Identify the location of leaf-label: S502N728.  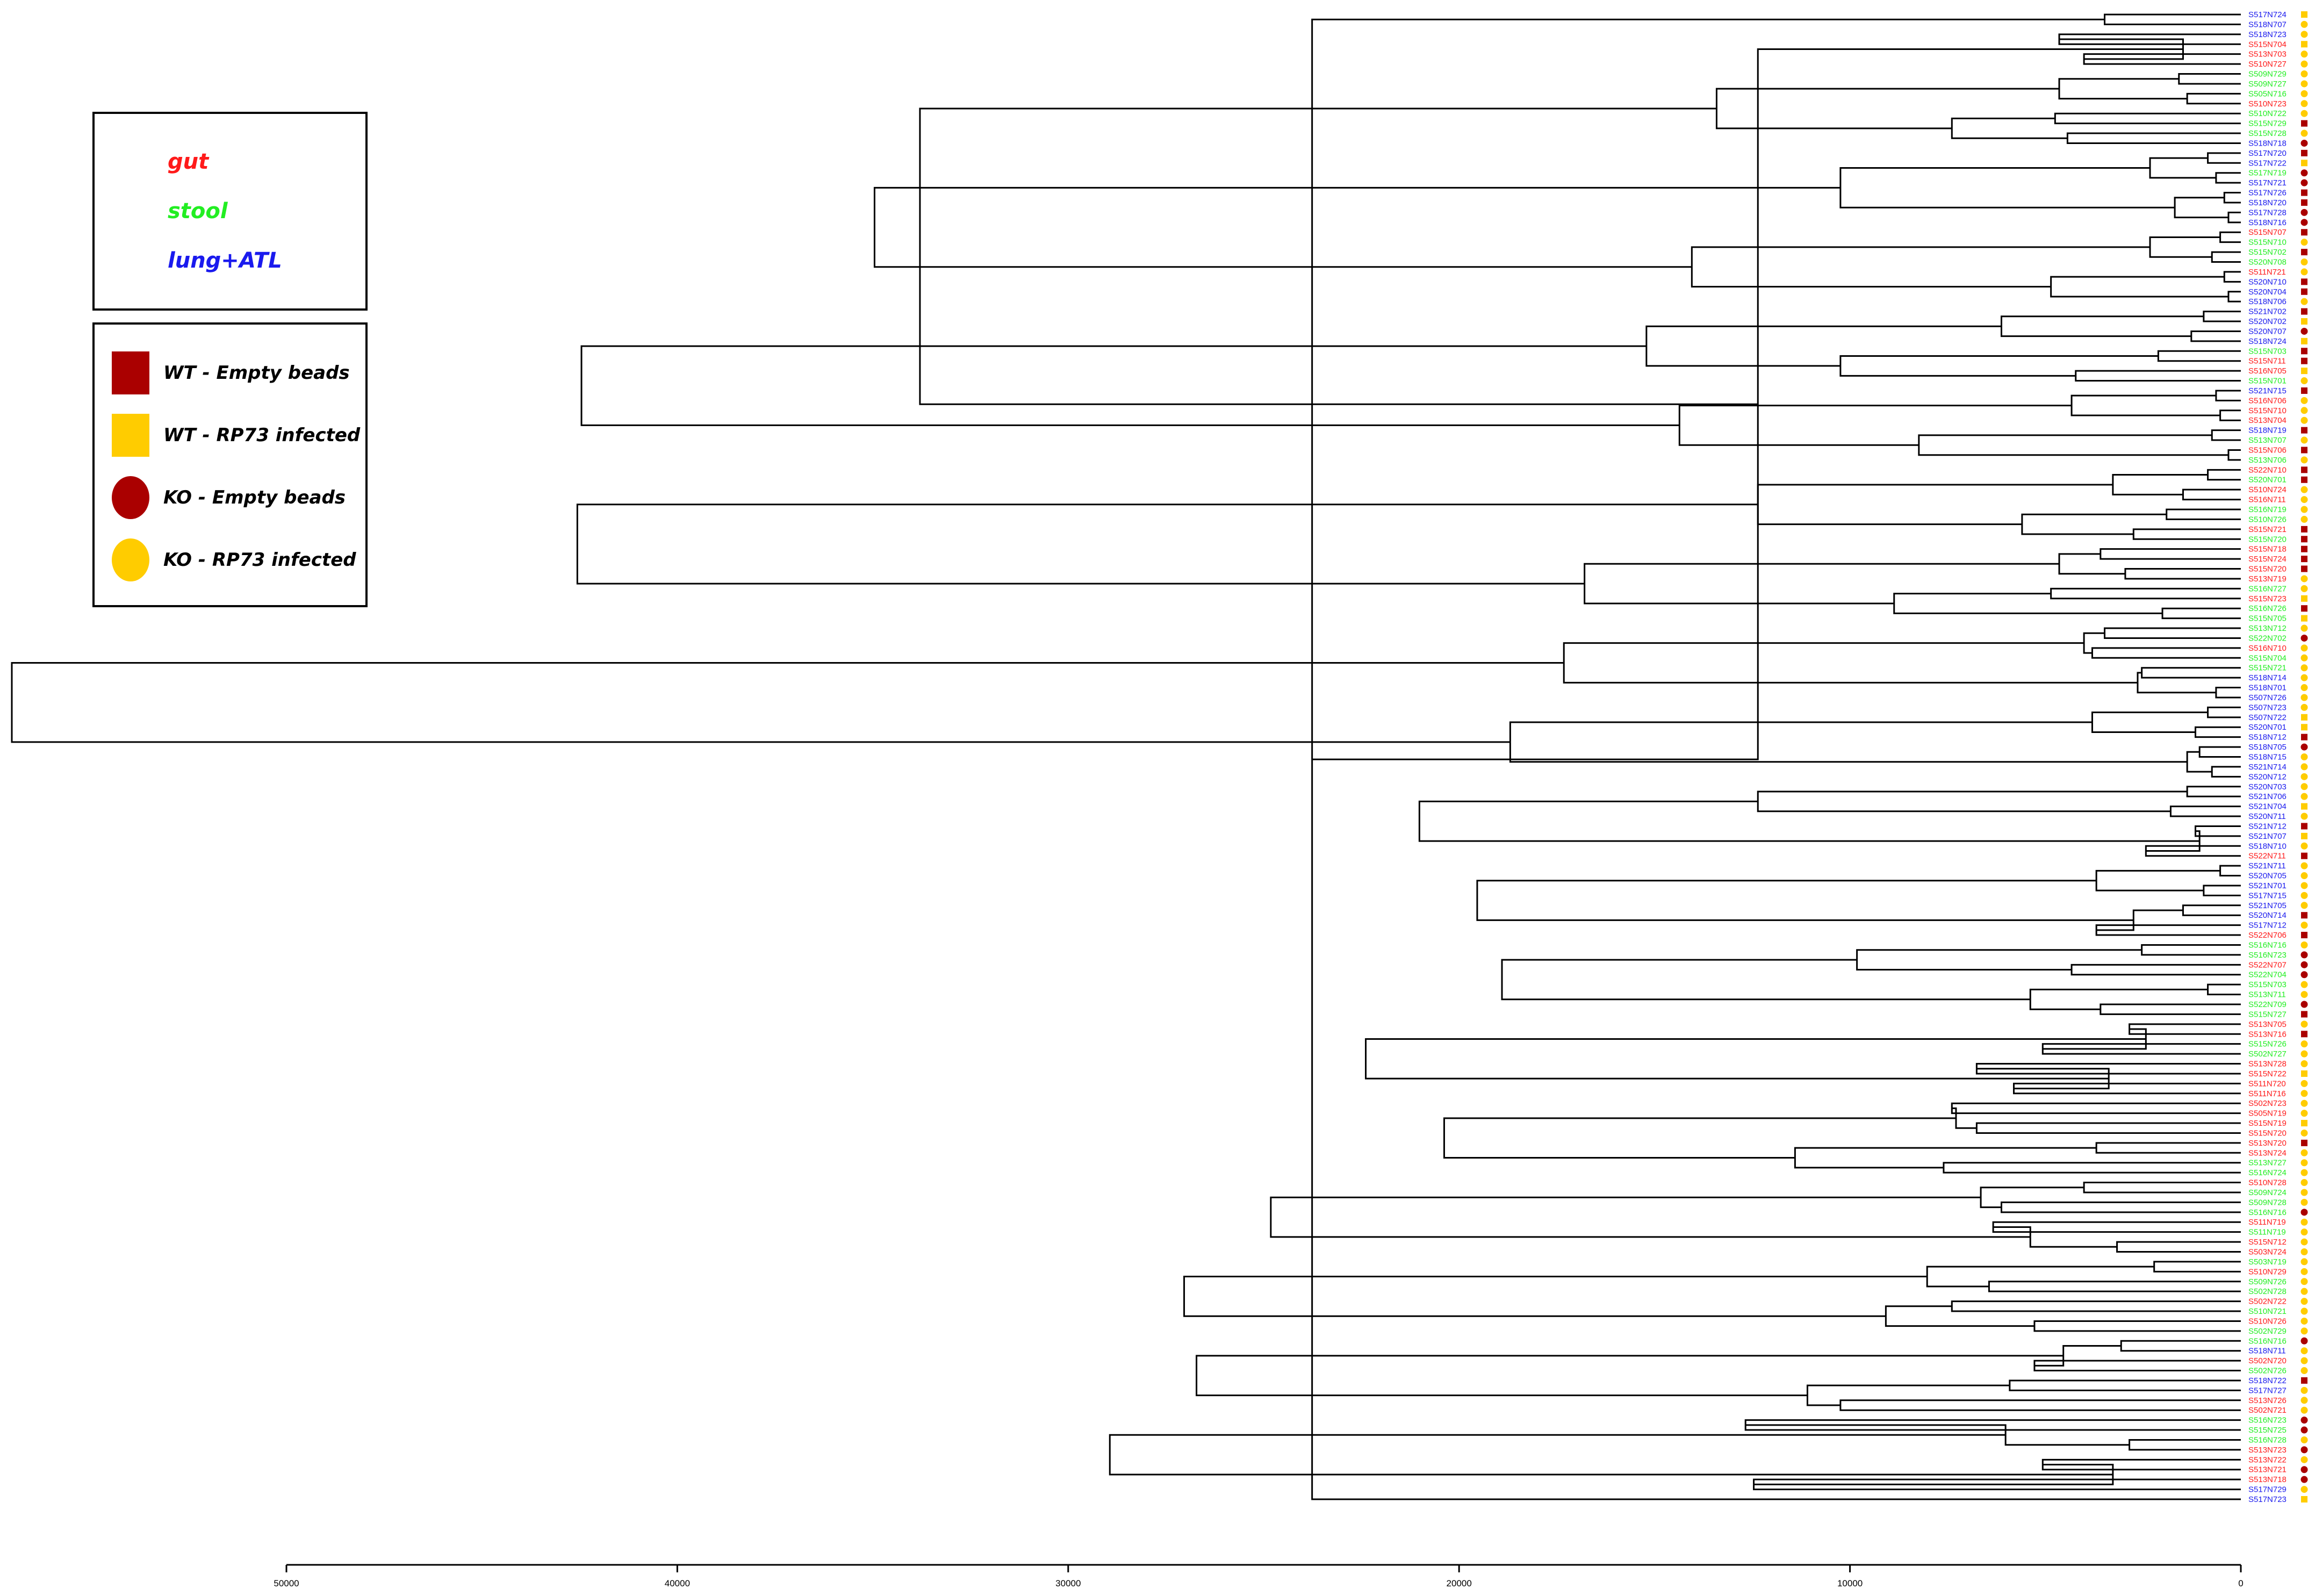
(2267, 1291).